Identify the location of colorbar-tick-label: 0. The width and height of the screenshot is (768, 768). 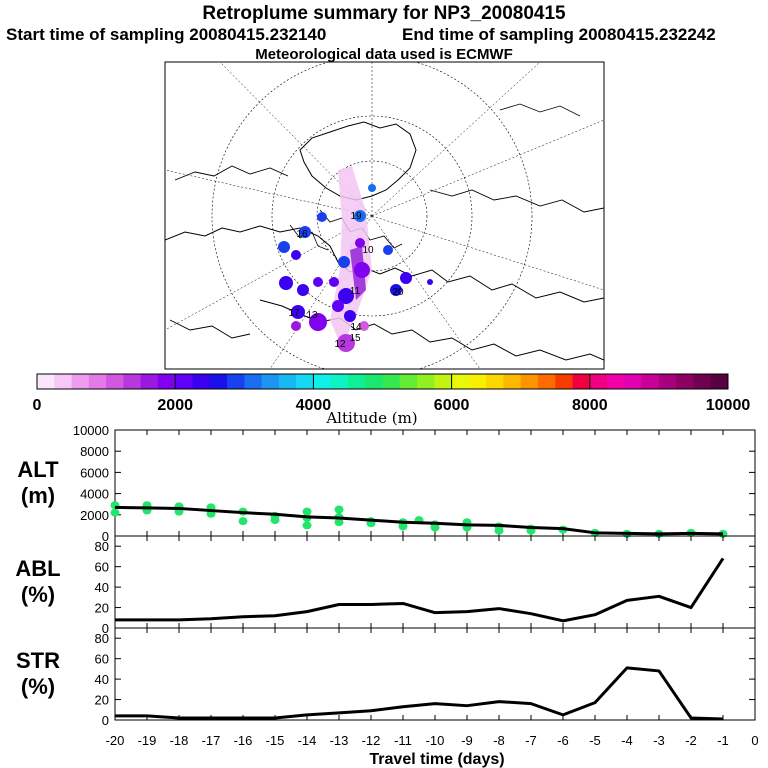
(37, 405).